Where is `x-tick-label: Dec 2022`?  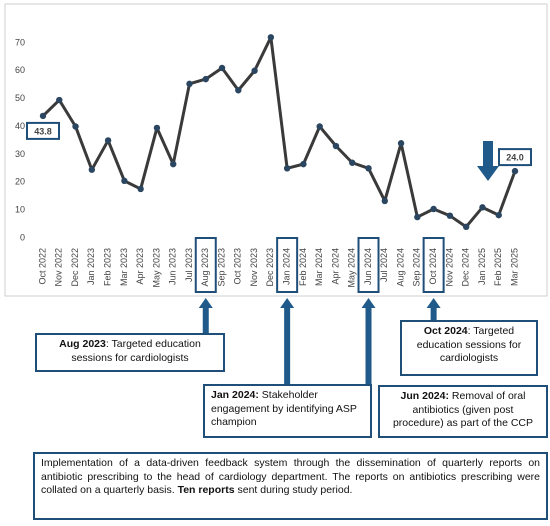
x-tick-label: Dec 2022 is located at coordinates (75, 267).